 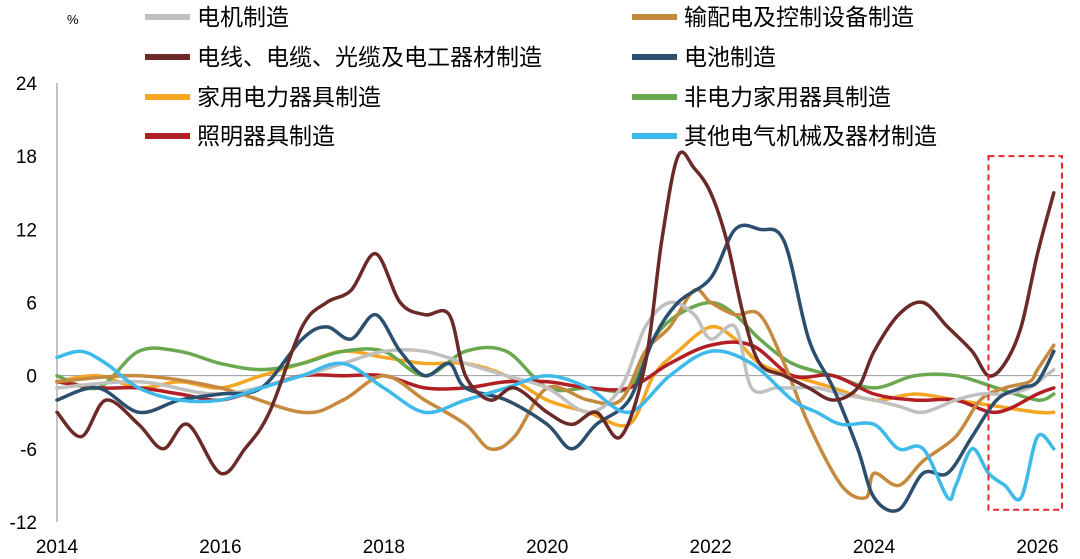 I want to click on legend-label: 电池制造, so click(x=730, y=58).